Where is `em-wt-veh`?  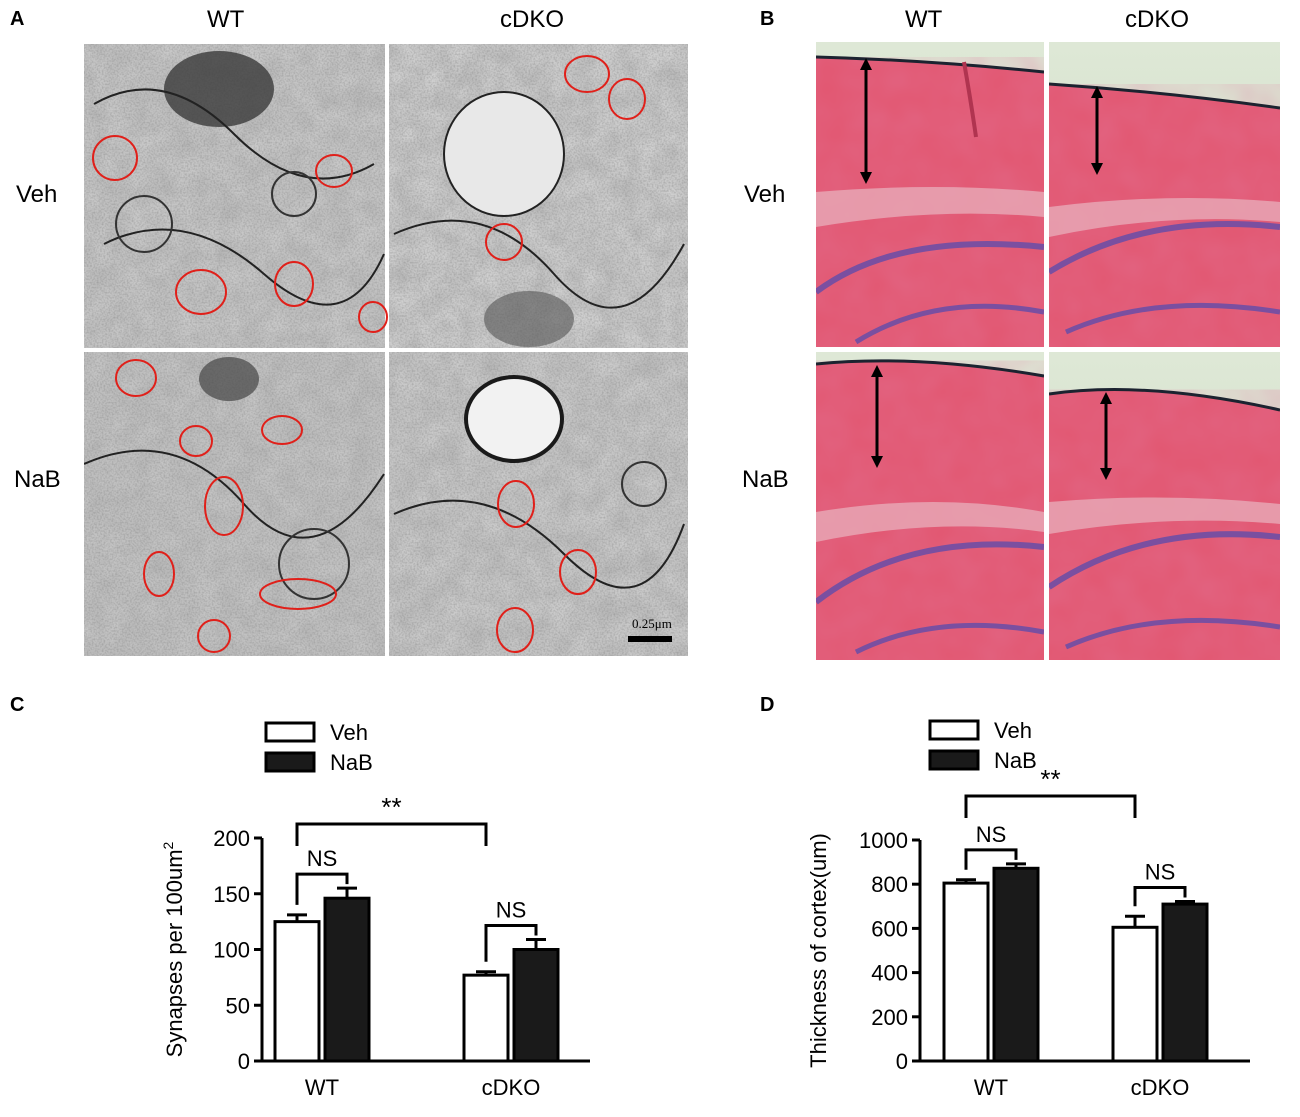
em-wt-veh is located at coordinates (234, 196).